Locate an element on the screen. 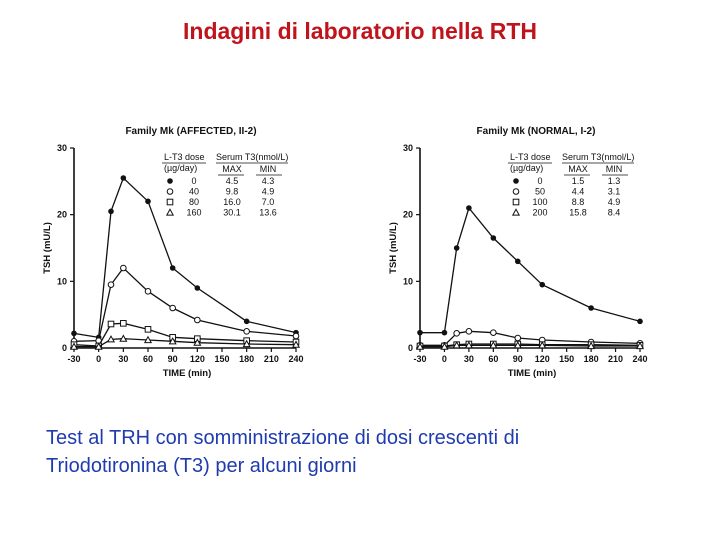  chart-title: Family Mk (AFFECTED, II-2) is located at coordinates (190, 131).